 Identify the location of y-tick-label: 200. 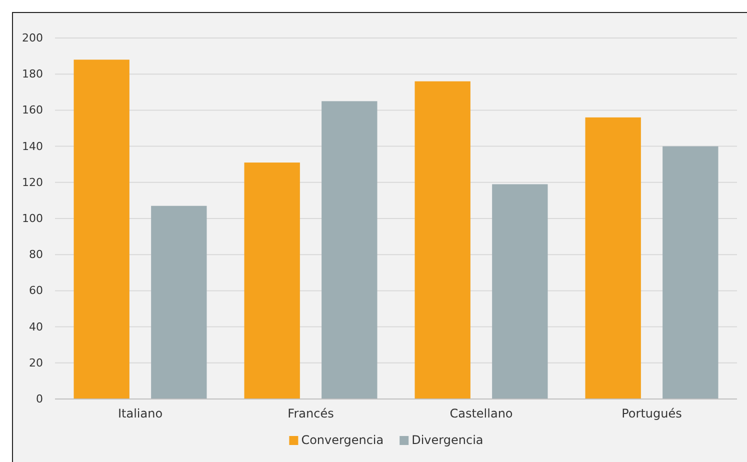
(32, 38).